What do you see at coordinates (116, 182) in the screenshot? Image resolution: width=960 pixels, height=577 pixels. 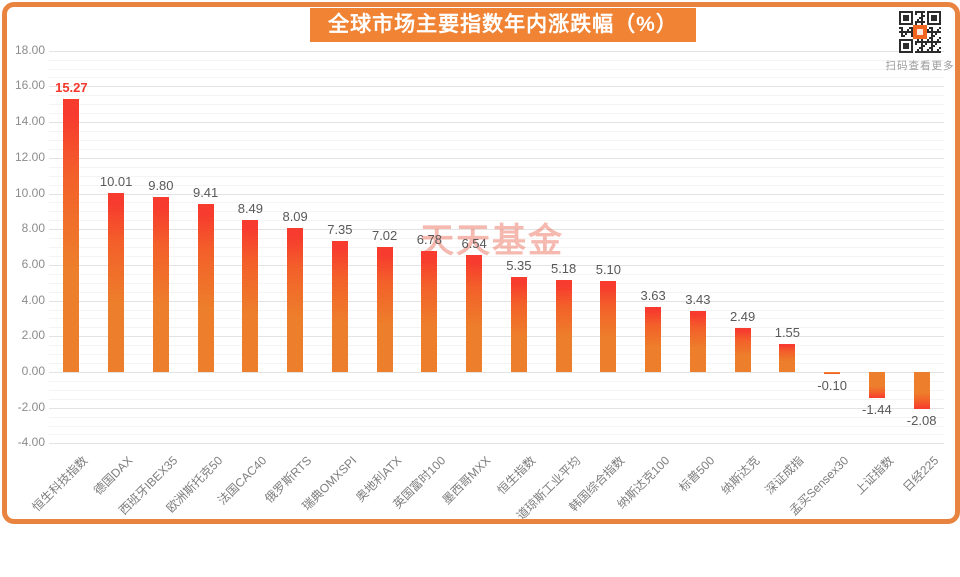 I see `bar-value-label: 10.01` at bounding box center [116, 182].